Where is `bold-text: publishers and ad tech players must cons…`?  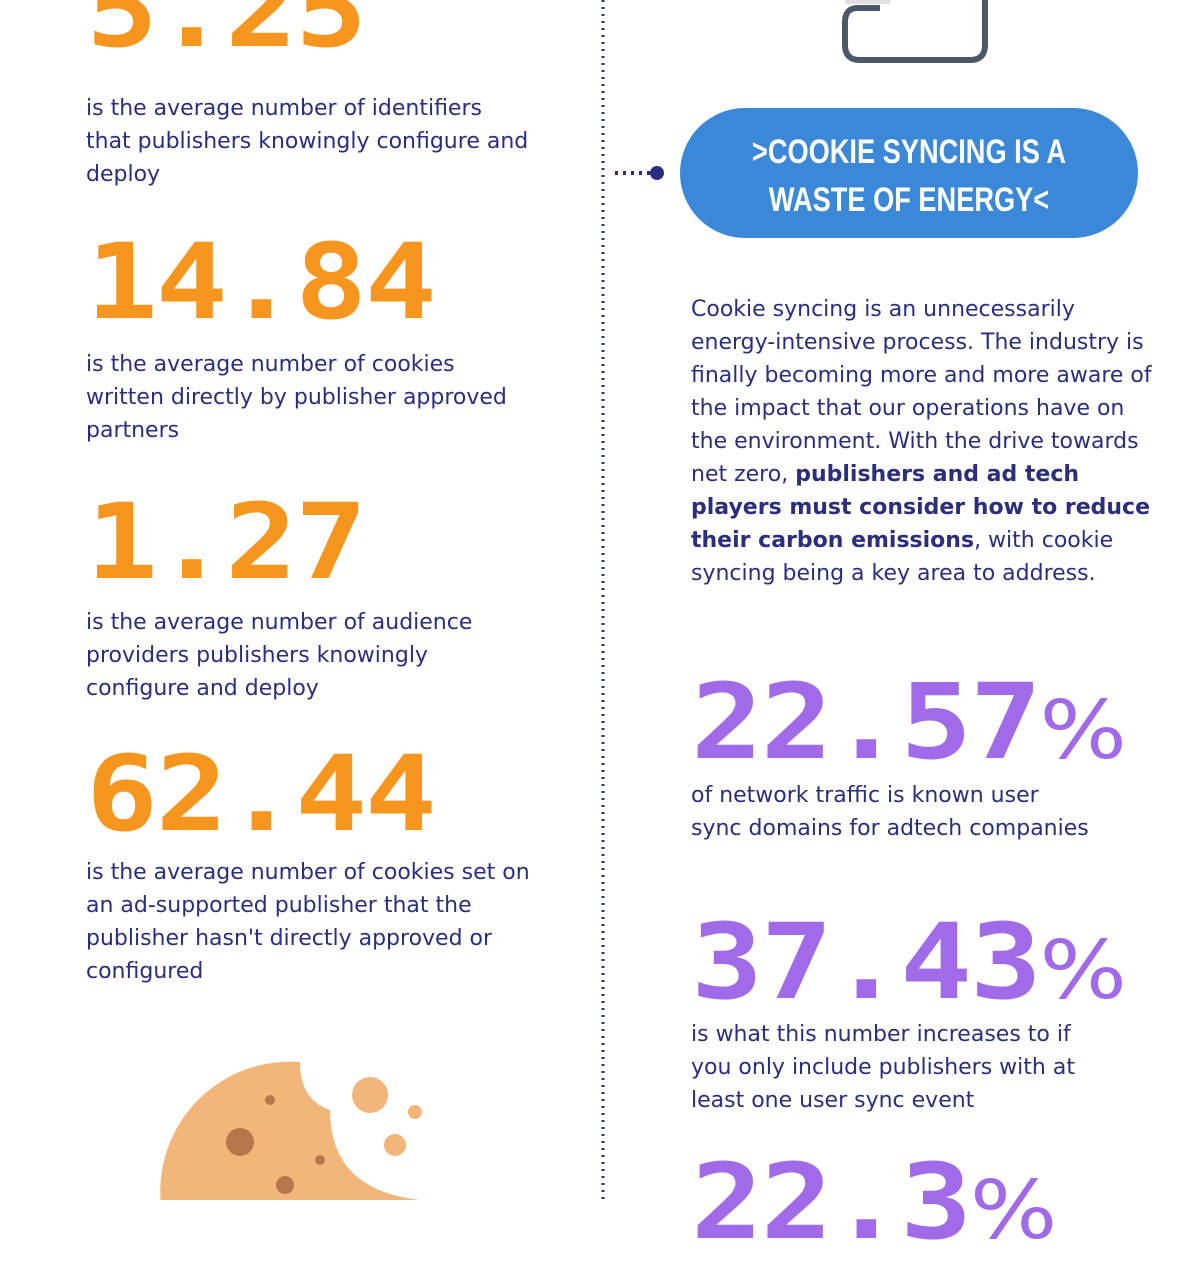
bold-text: publishers and ad tech players must cons… is located at coordinates (921, 507).